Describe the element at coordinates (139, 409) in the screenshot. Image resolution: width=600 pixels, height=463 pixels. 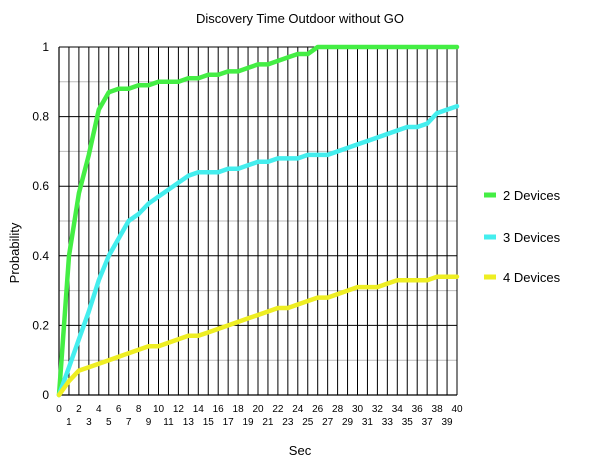
I see `x-tick-label: 8` at that location.